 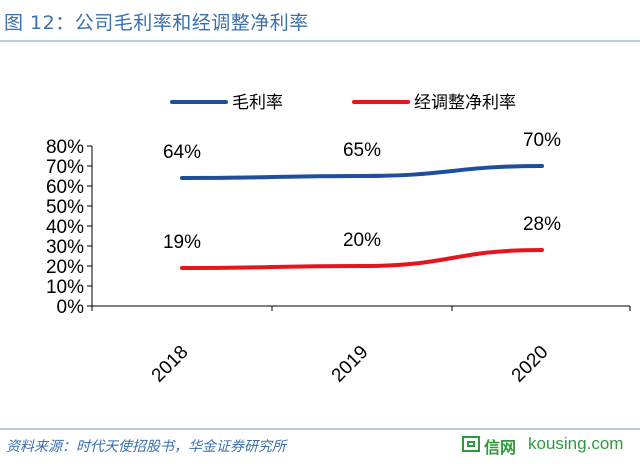 I want to click on adjusted-net-margin-data-label: 19%, so click(x=182, y=242).